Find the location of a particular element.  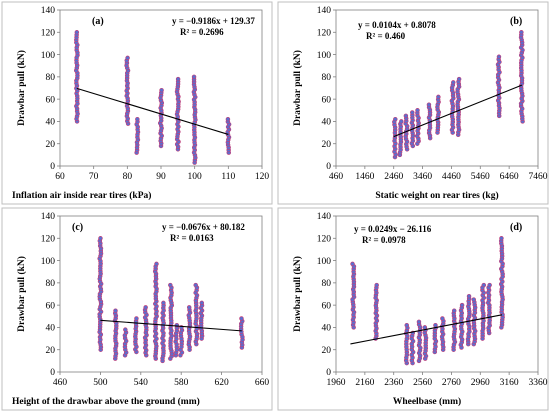

plot-area is located at coordinates (161, 294).